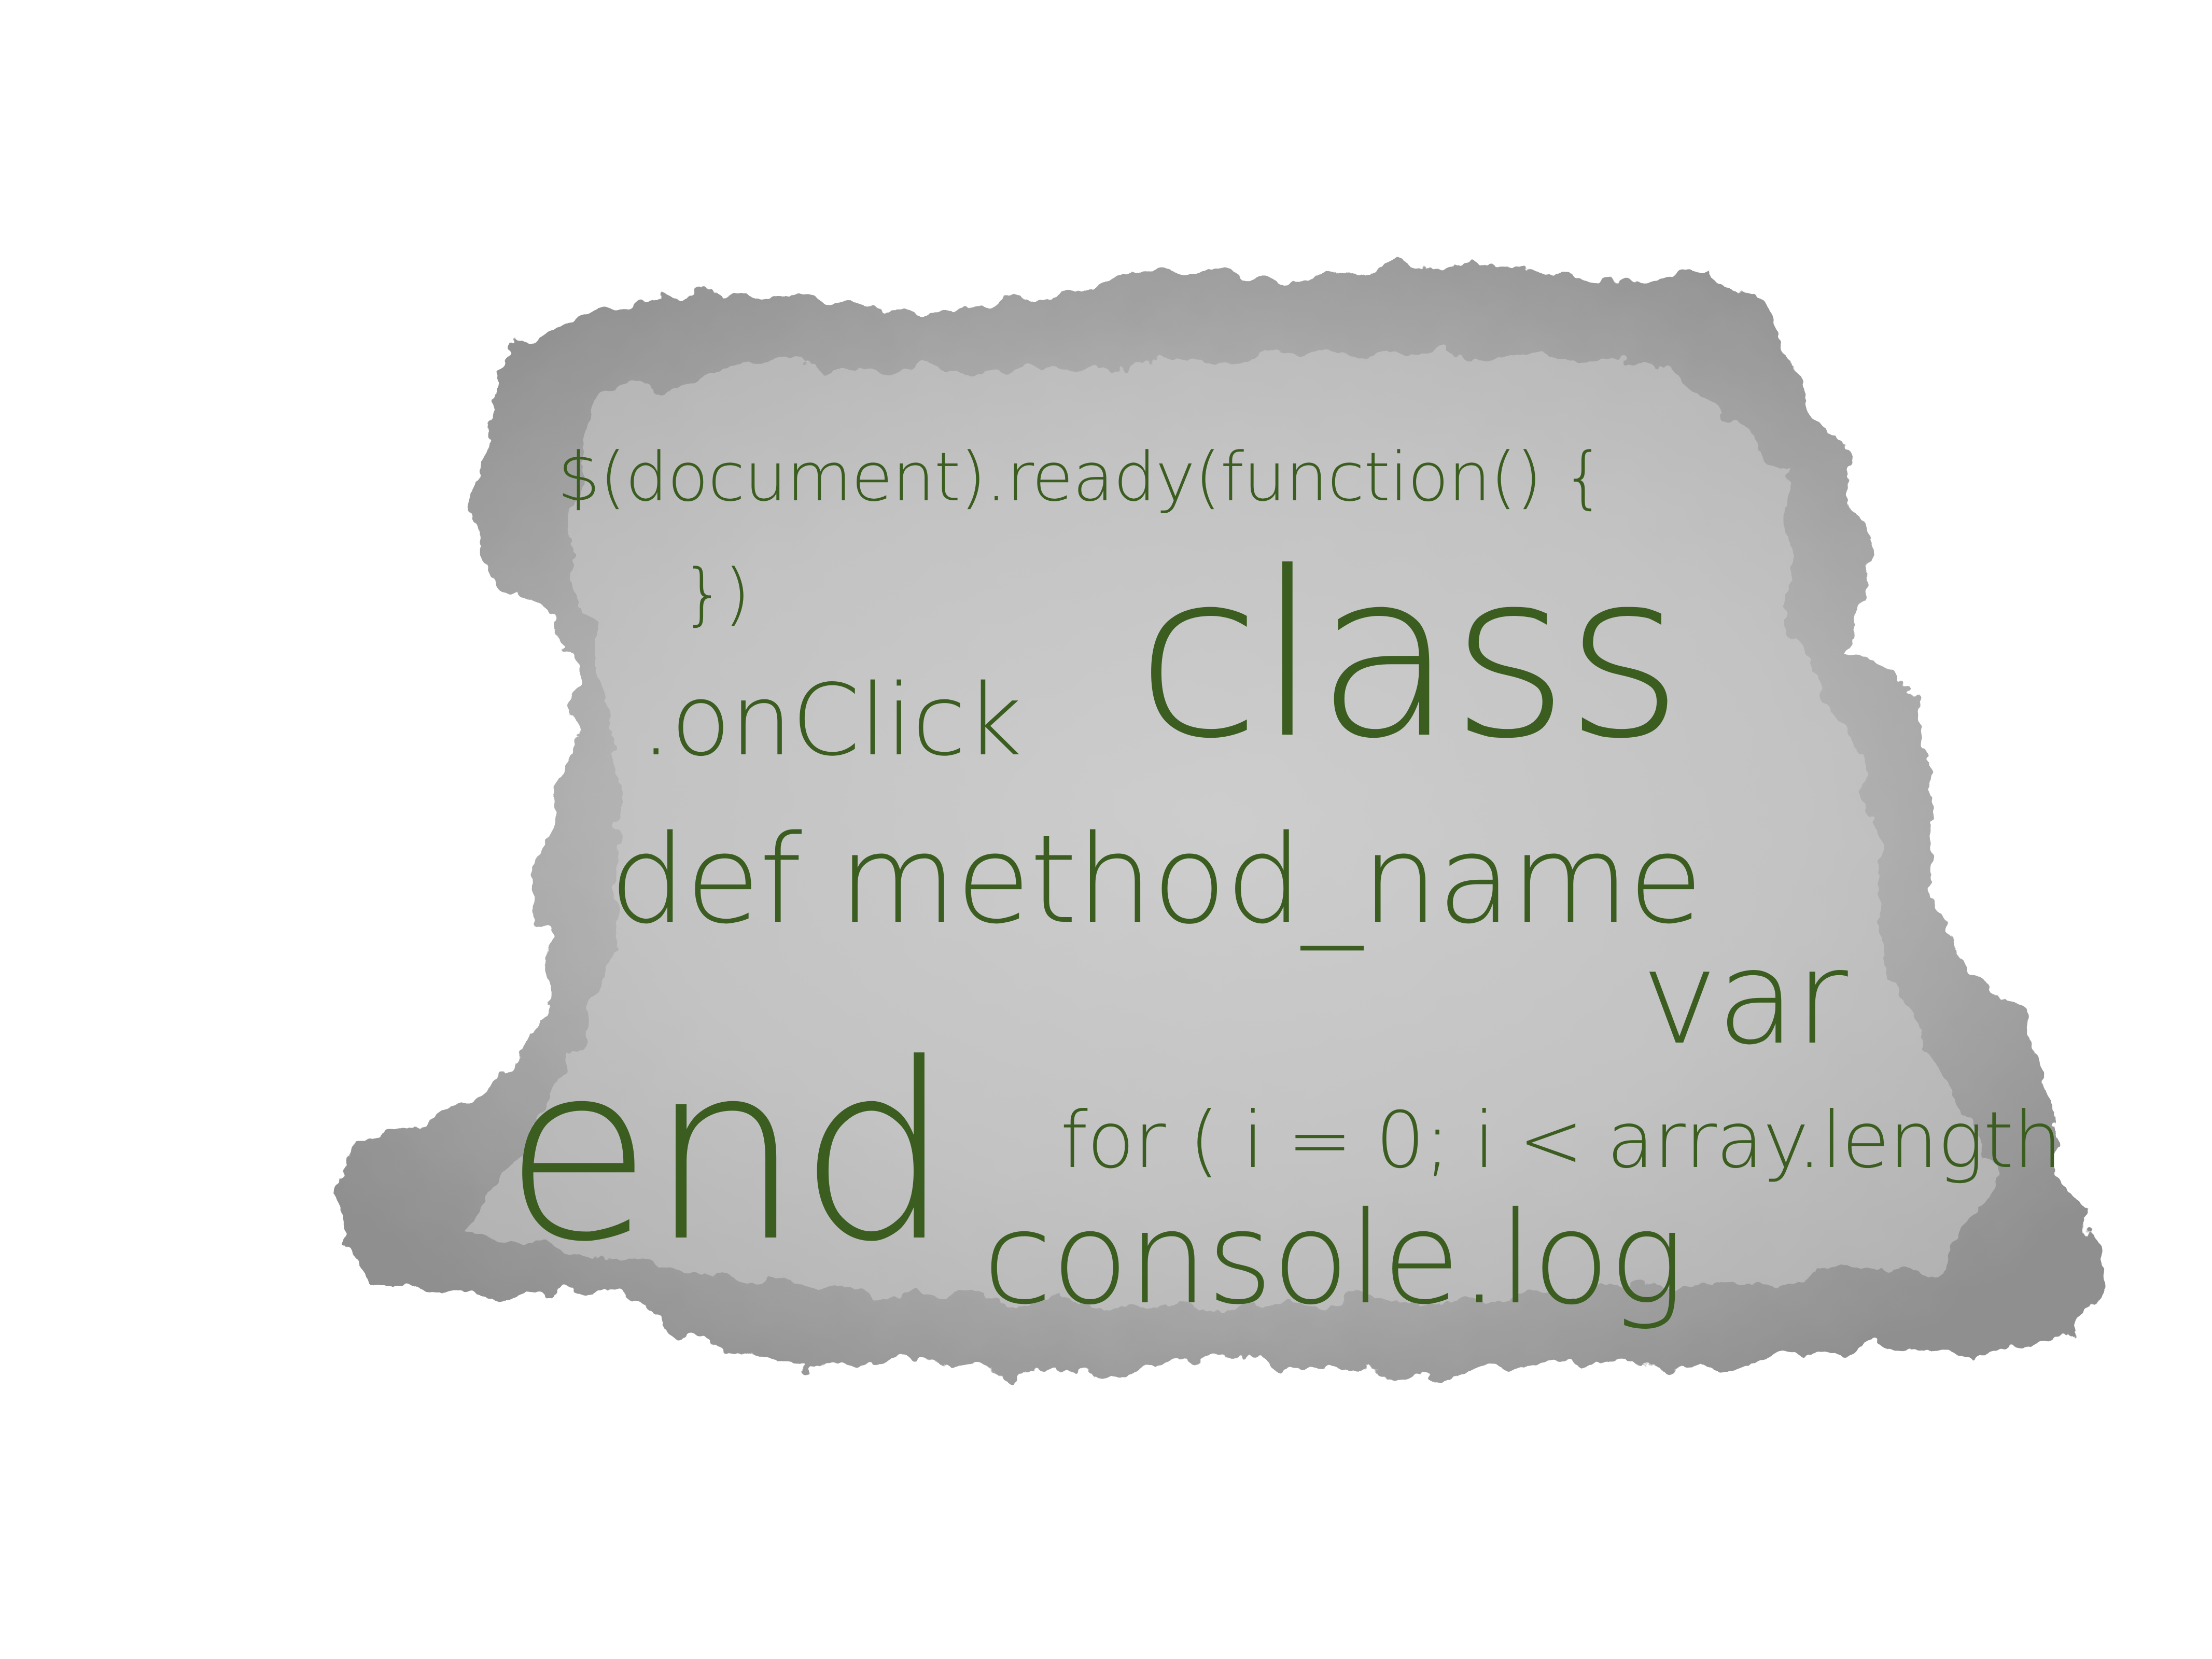 The width and height of the screenshot is (2212, 1659). What do you see at coordinates (831, 720) in the screenshot?
I see `code-word-onclick: .onClick` at bounding box center [831, 720].